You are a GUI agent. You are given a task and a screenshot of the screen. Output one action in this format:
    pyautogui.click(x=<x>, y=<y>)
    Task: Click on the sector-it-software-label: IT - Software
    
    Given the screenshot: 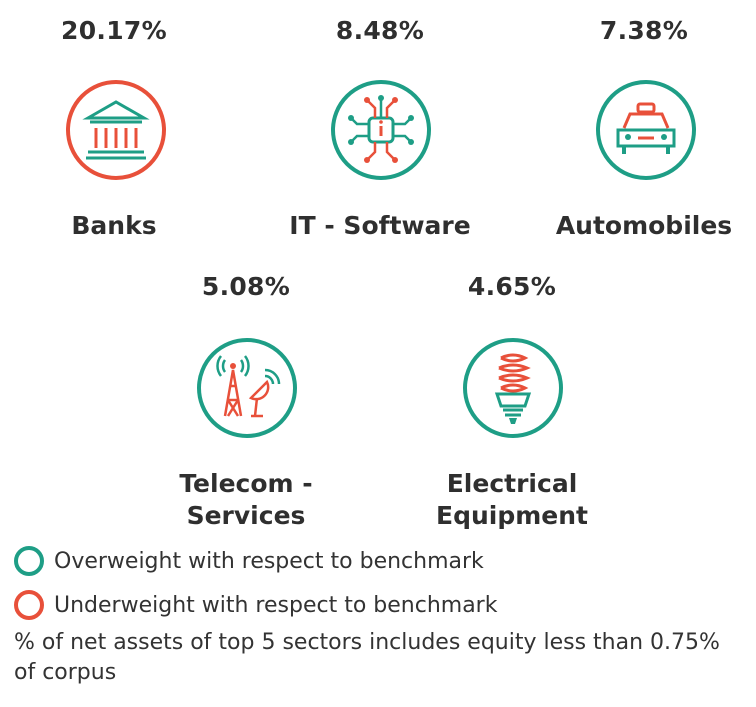 What is the action you would take?
    pyautogui.click(x=380, y=226)
    